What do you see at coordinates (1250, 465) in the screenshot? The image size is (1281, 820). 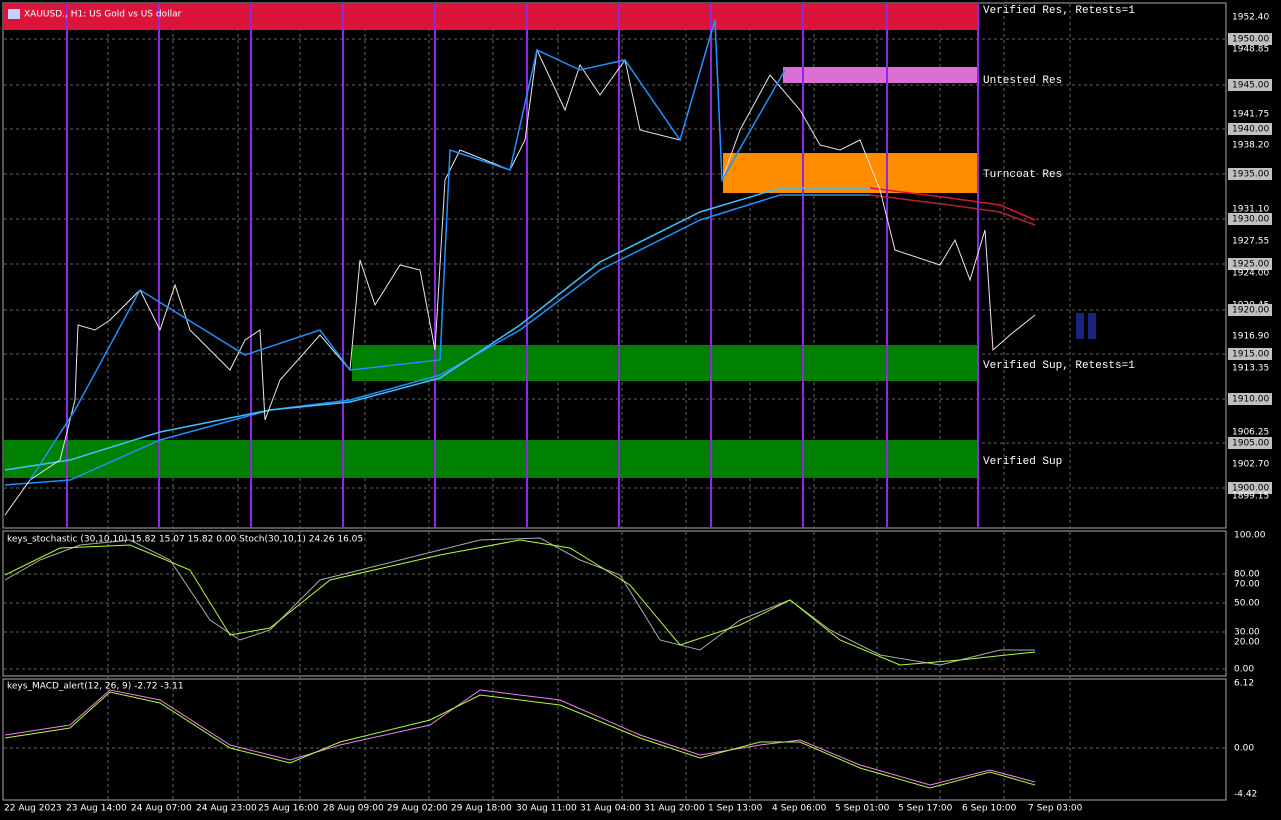 I see `price-label: 1902.70` at bounding box center [1250, 465].